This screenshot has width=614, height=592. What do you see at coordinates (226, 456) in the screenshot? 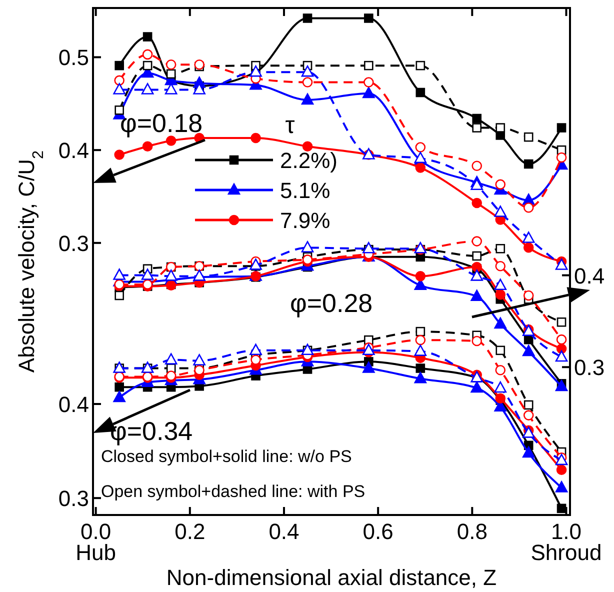
I see `annotation: Closed symbol+solid line: w/o PS` at bounding box center [226, 456].